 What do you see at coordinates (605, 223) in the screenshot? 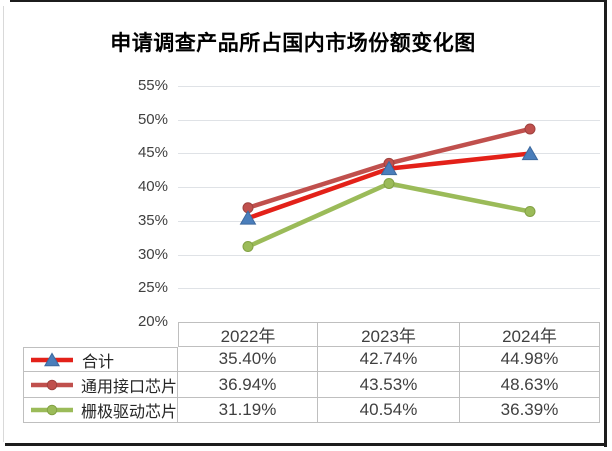
I see `frame-border-right` at bounding box center [605, 223].